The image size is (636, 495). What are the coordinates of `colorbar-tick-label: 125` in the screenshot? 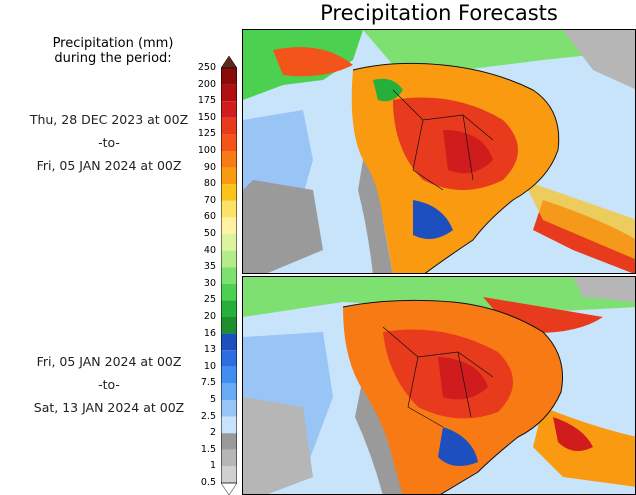 It's located at (206, 134).